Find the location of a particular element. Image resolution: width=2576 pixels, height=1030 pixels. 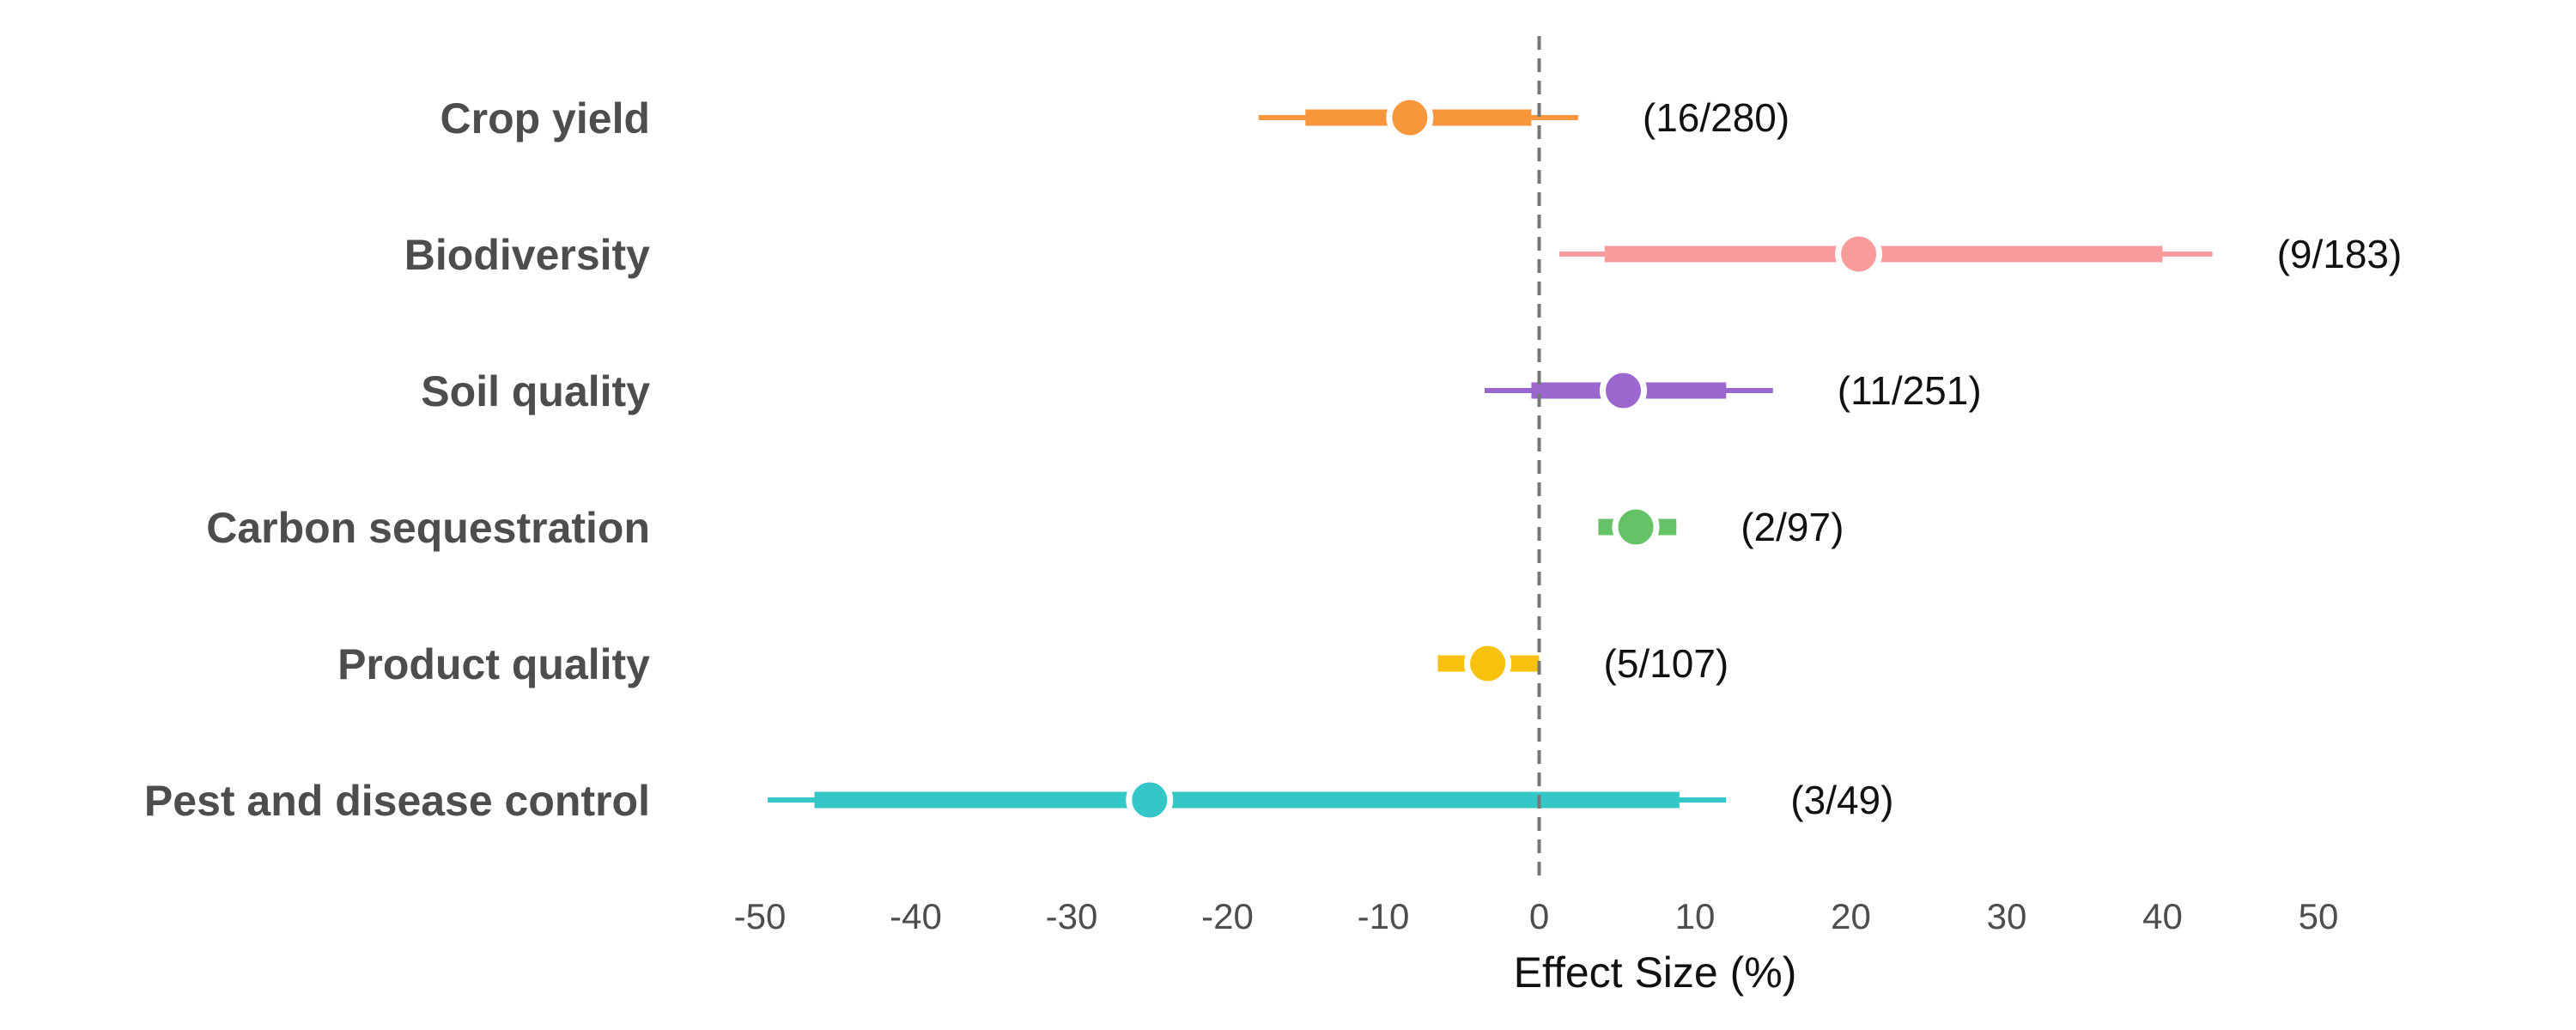

x-tick-label: -30 is located at coordinates (1072, 916).